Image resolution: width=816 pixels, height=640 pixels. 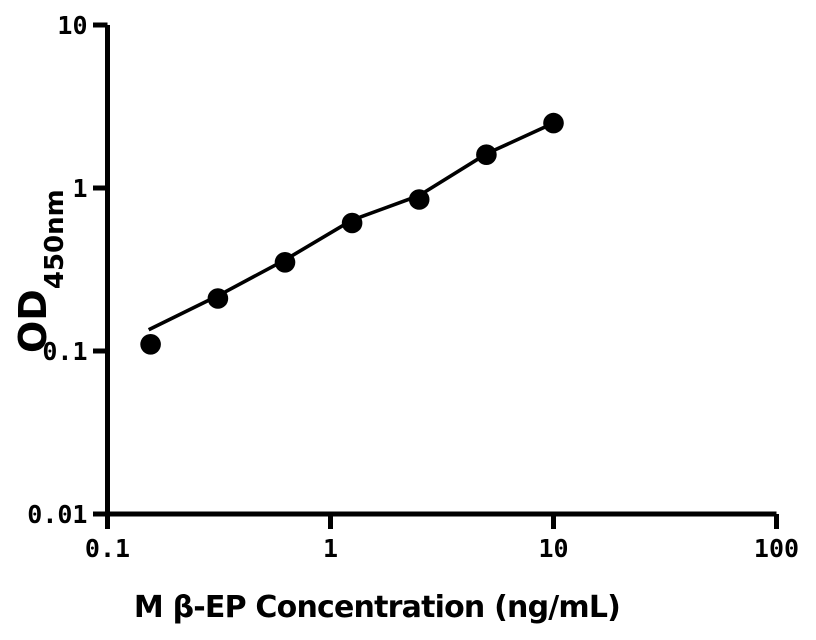 I want to click on x-axis-tick-label: 1, so click(x=330, y=548).